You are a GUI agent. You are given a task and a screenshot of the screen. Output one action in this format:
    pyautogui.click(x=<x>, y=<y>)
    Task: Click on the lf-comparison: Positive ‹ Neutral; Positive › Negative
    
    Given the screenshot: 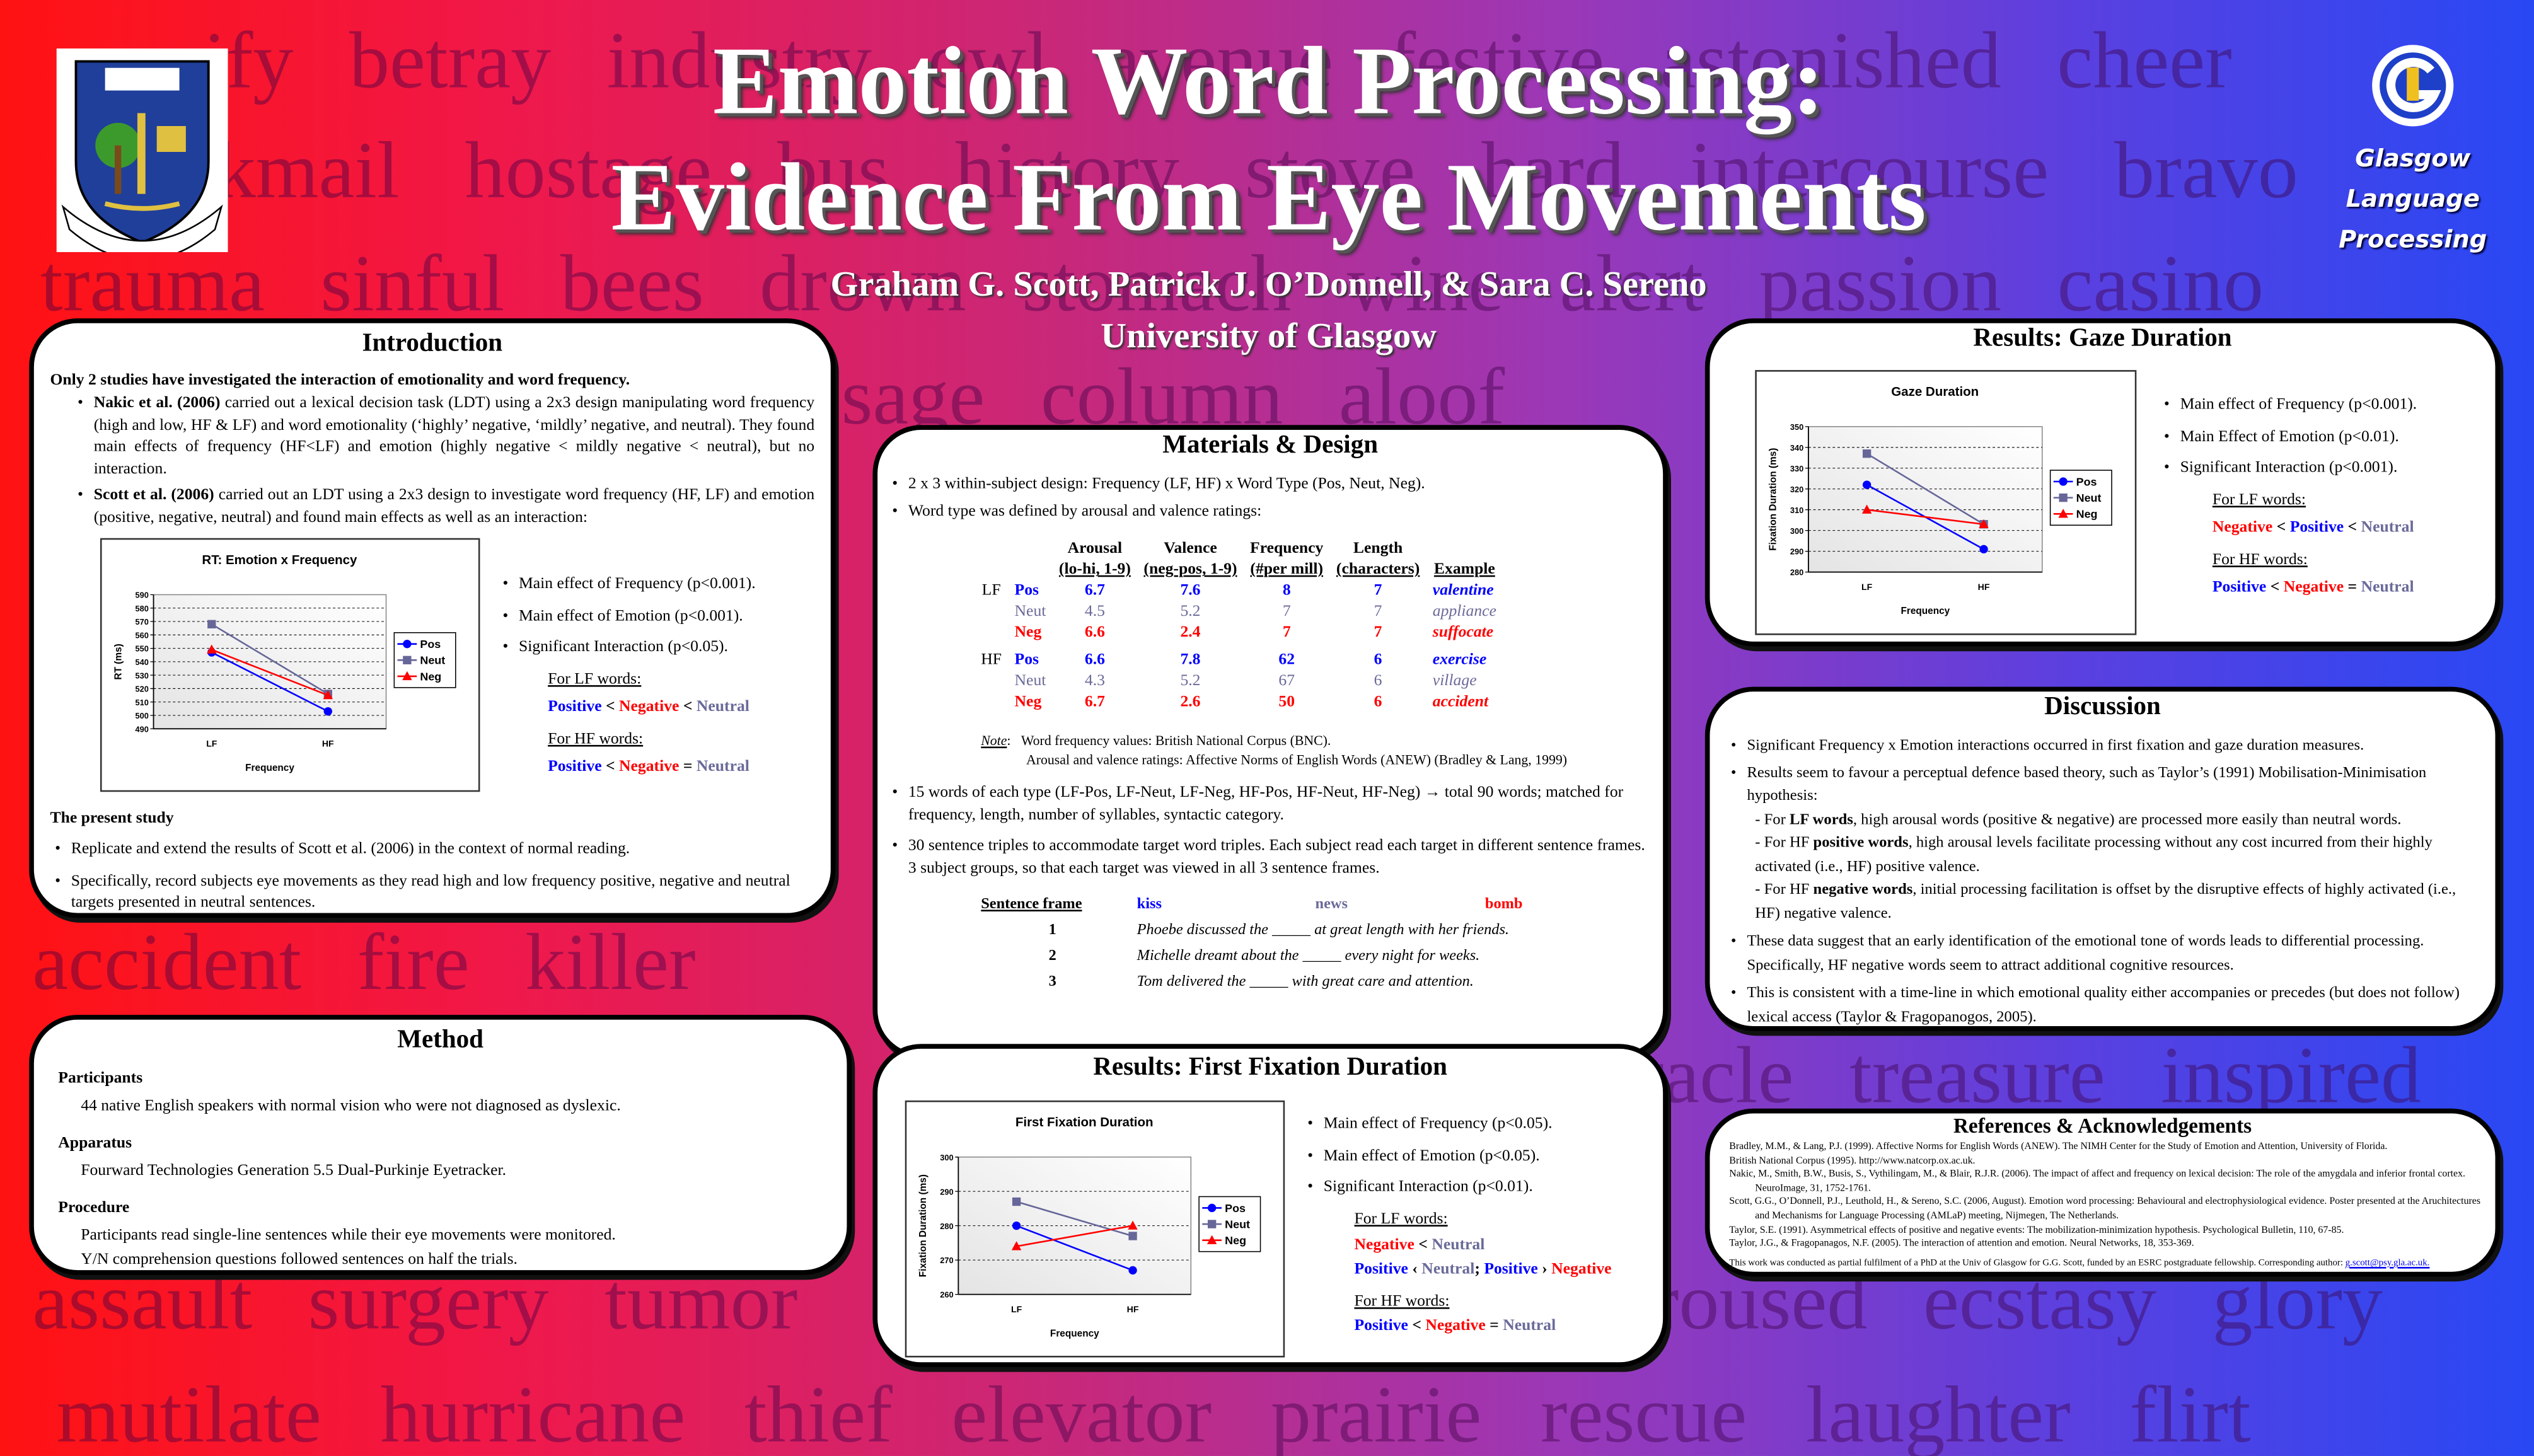 What is the action you would take?
    pyautogui.click(x=1483, y=1269)
    